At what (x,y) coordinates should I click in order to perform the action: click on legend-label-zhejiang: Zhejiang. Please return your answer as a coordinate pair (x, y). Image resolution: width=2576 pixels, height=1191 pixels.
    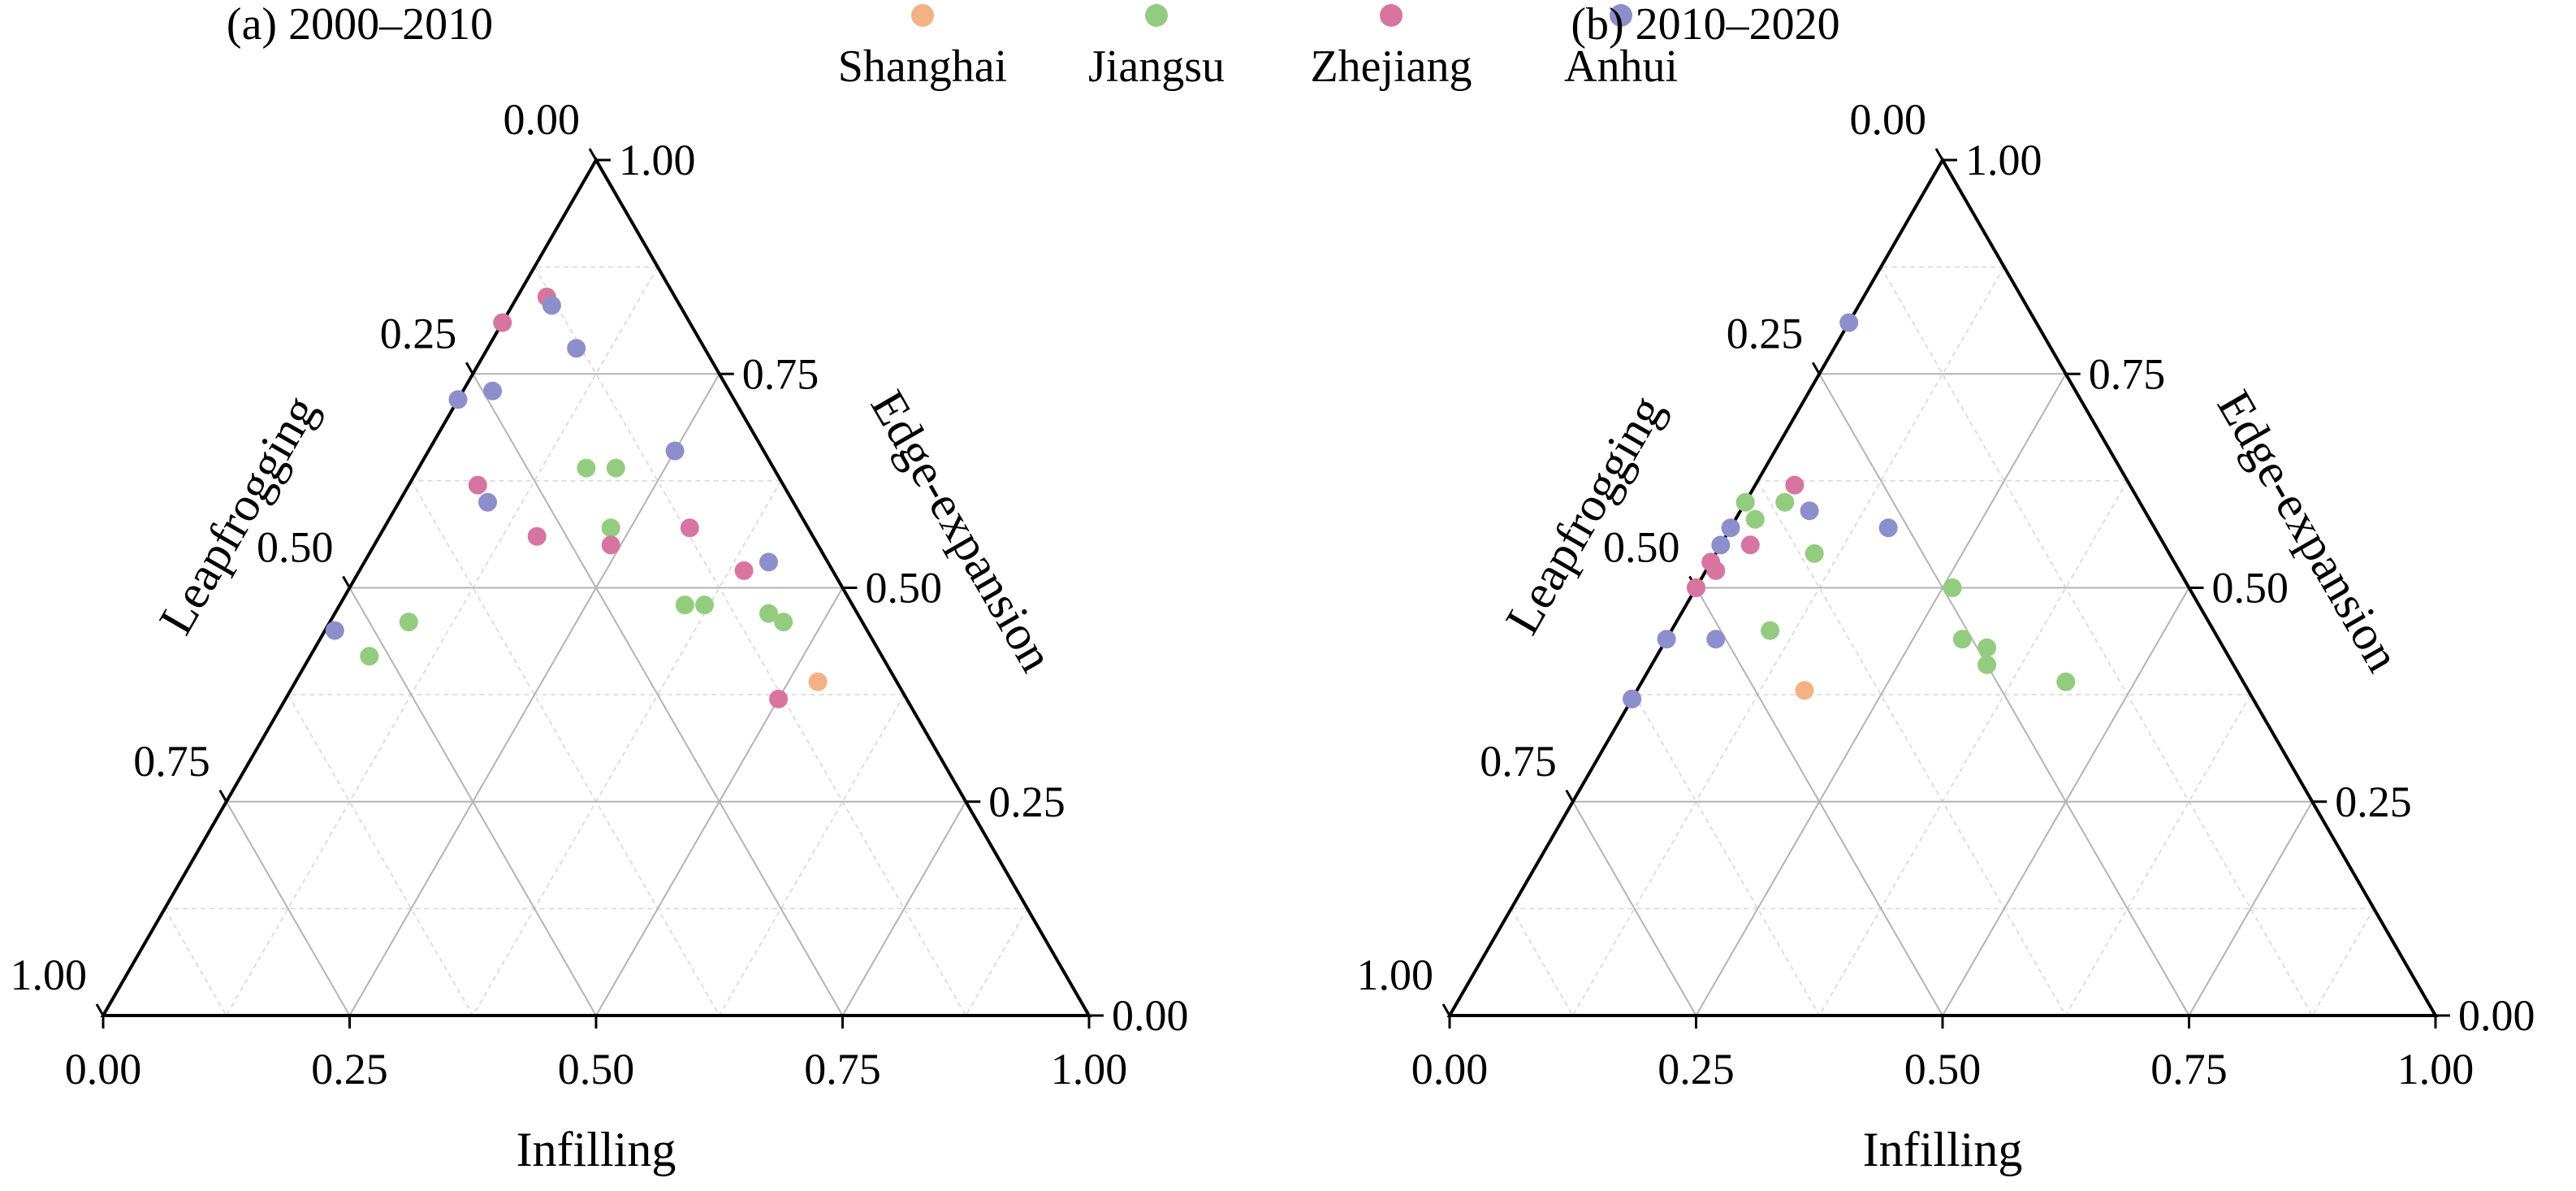
    Looking at the image, I should click on (1391, 66).